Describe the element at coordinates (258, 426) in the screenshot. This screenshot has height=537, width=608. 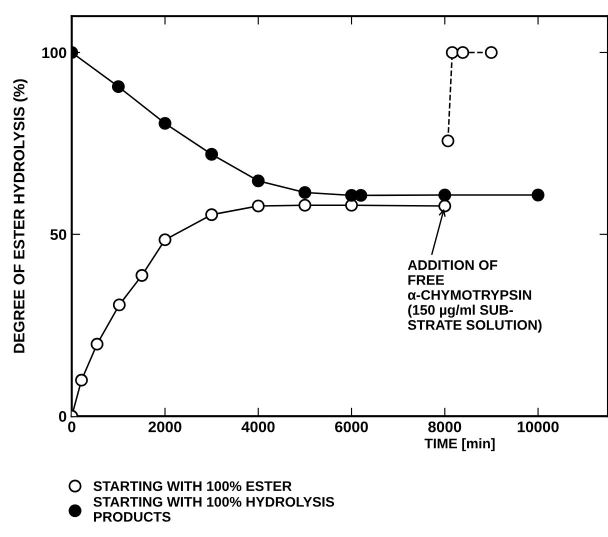
I see `x-tick-label: 4000` at that location.